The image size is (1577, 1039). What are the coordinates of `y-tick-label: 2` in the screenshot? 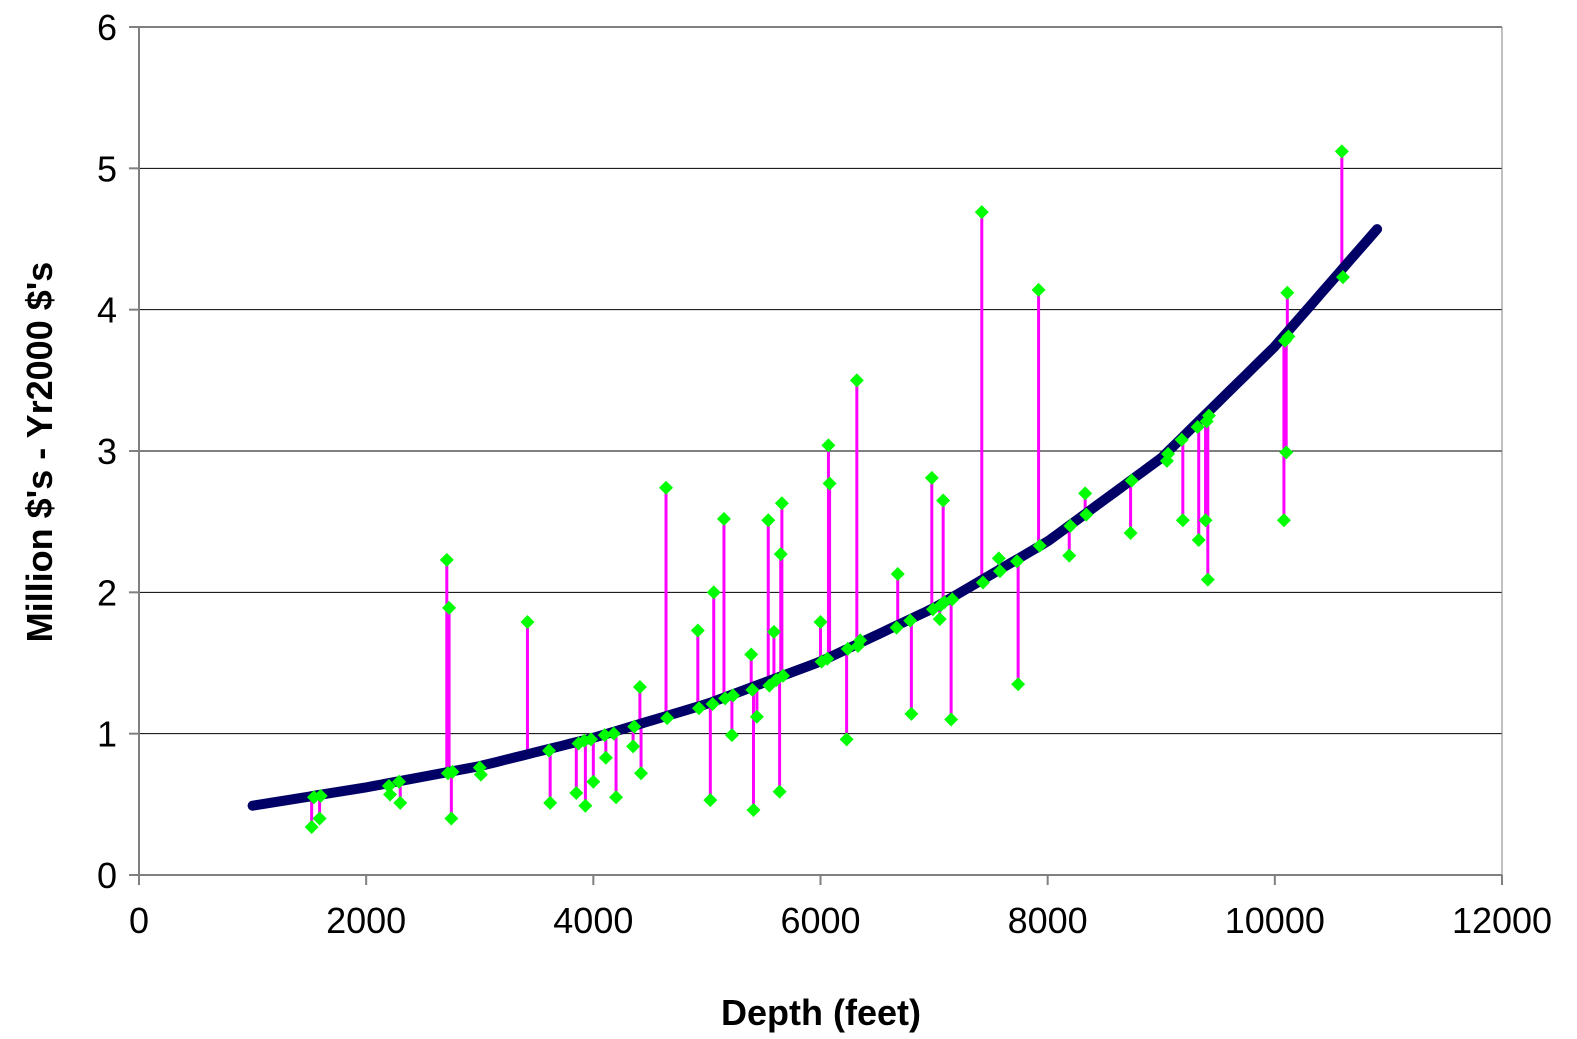 It's located at (107, 592).